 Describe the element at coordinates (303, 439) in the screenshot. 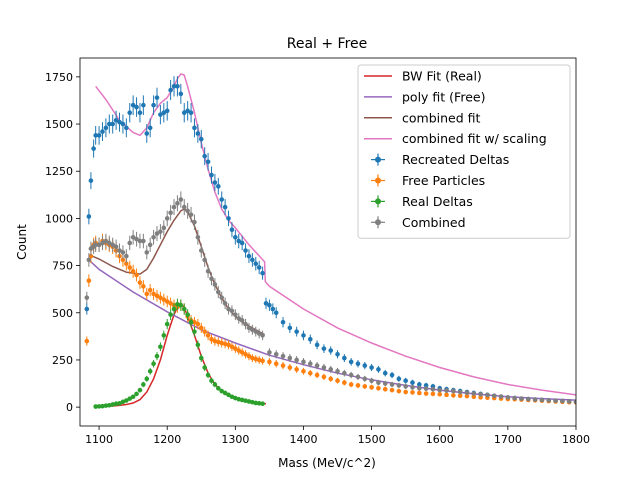

I see `x-tick-label: 1400` at that location.